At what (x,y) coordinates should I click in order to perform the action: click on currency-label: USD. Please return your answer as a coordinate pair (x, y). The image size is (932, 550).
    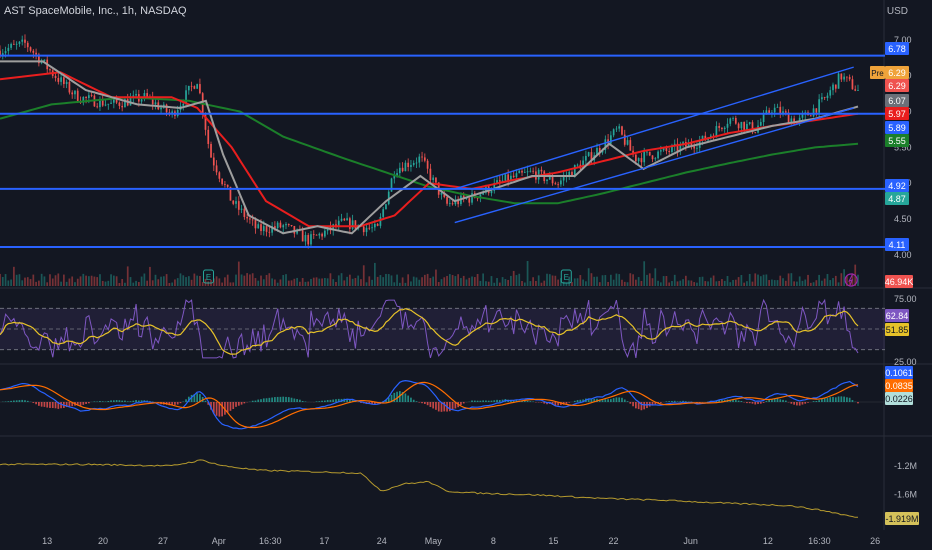
    Looking at the image, I should click on (897, 11).